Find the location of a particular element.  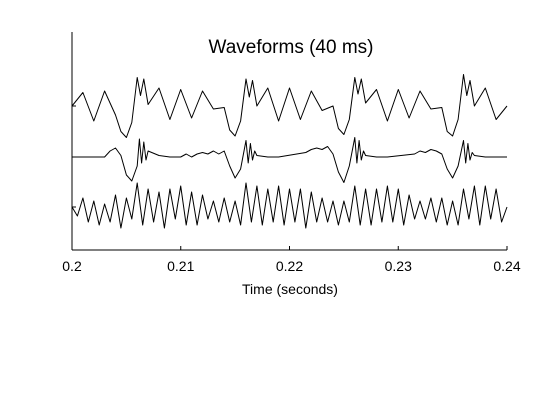

x-tick-label: 0.21 is located at coordinates (180, 266).